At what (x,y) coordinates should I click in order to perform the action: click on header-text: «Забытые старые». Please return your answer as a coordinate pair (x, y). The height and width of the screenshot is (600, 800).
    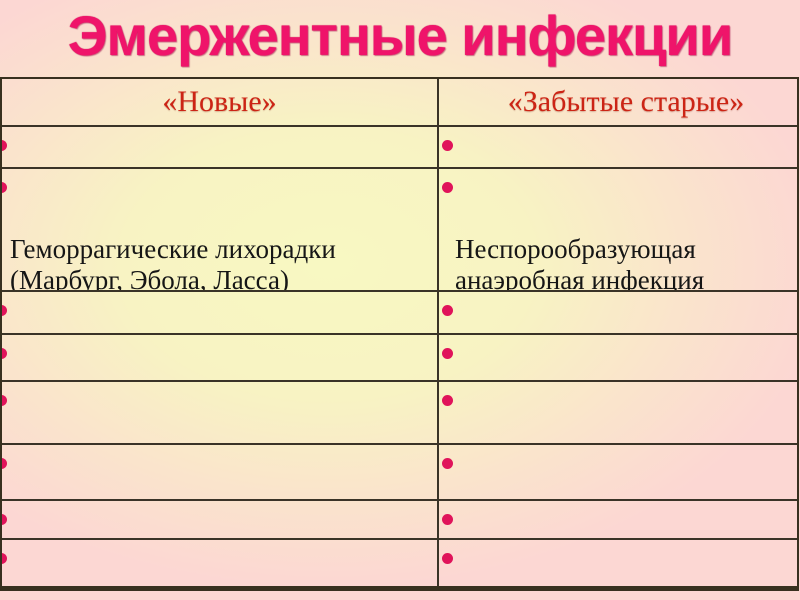
    Looking at the image, I should click on (626, 102).